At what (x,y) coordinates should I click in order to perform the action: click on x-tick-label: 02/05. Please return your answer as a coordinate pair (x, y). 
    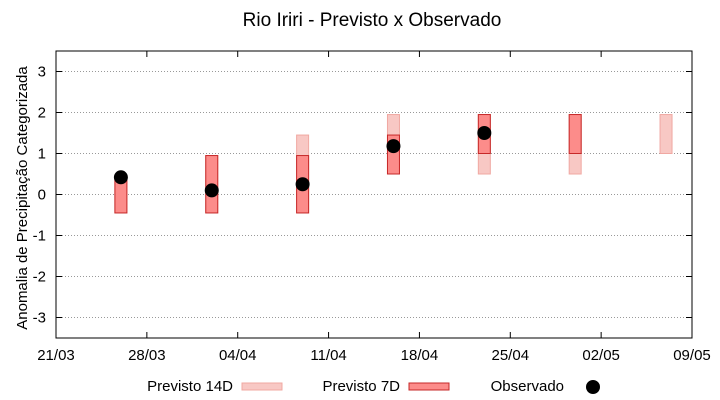
    Looking at the image, I should click on (601, 355).